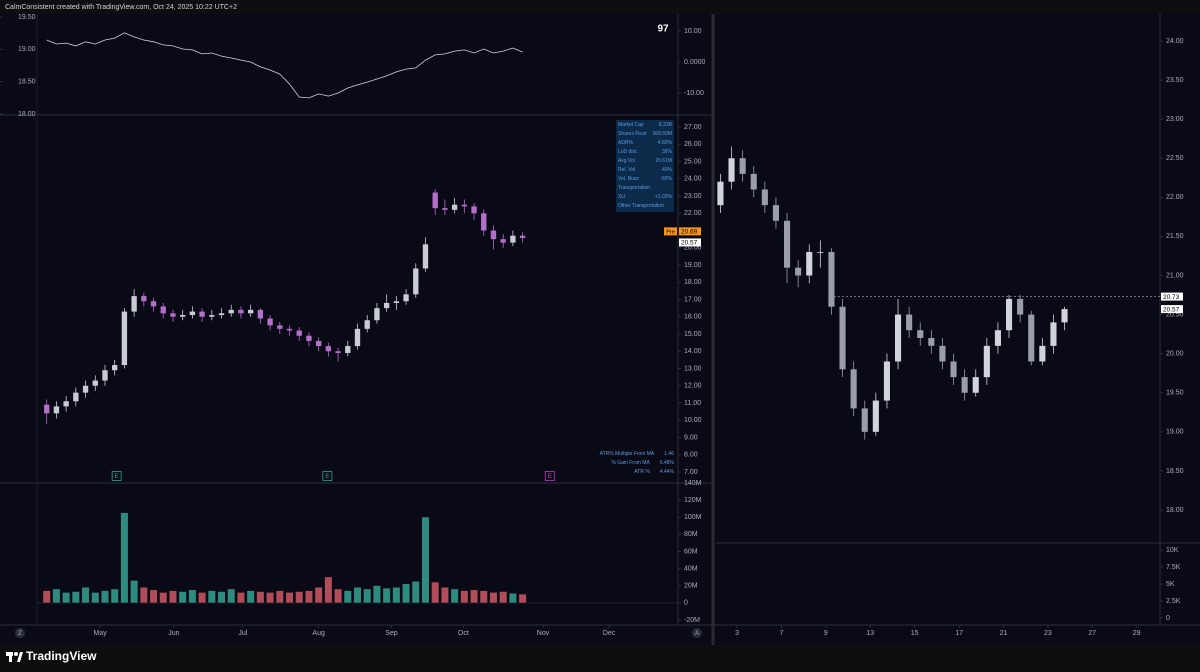  I want to click on info-key: Avg Vol, so click(626, 161).